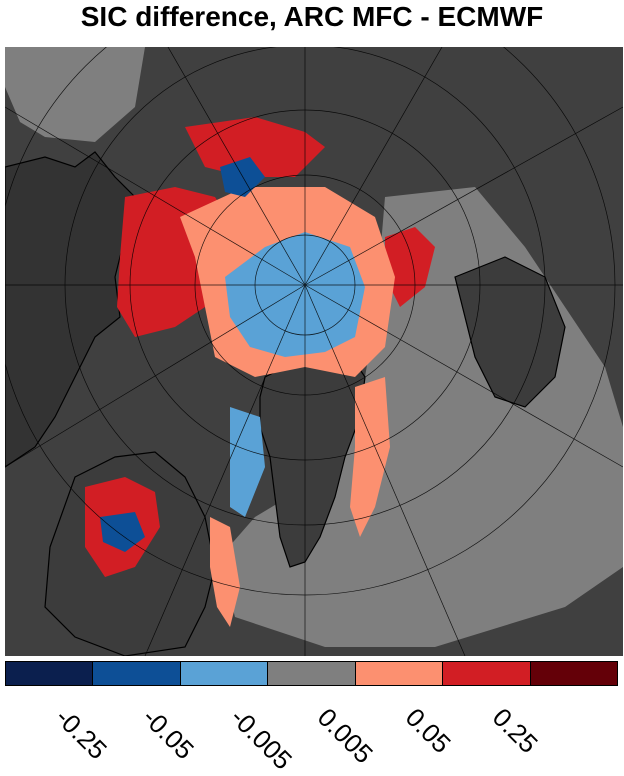 This screenshot has width=624, height=776. I want to click on ice-diff-blue-canada, so click(122, 532).